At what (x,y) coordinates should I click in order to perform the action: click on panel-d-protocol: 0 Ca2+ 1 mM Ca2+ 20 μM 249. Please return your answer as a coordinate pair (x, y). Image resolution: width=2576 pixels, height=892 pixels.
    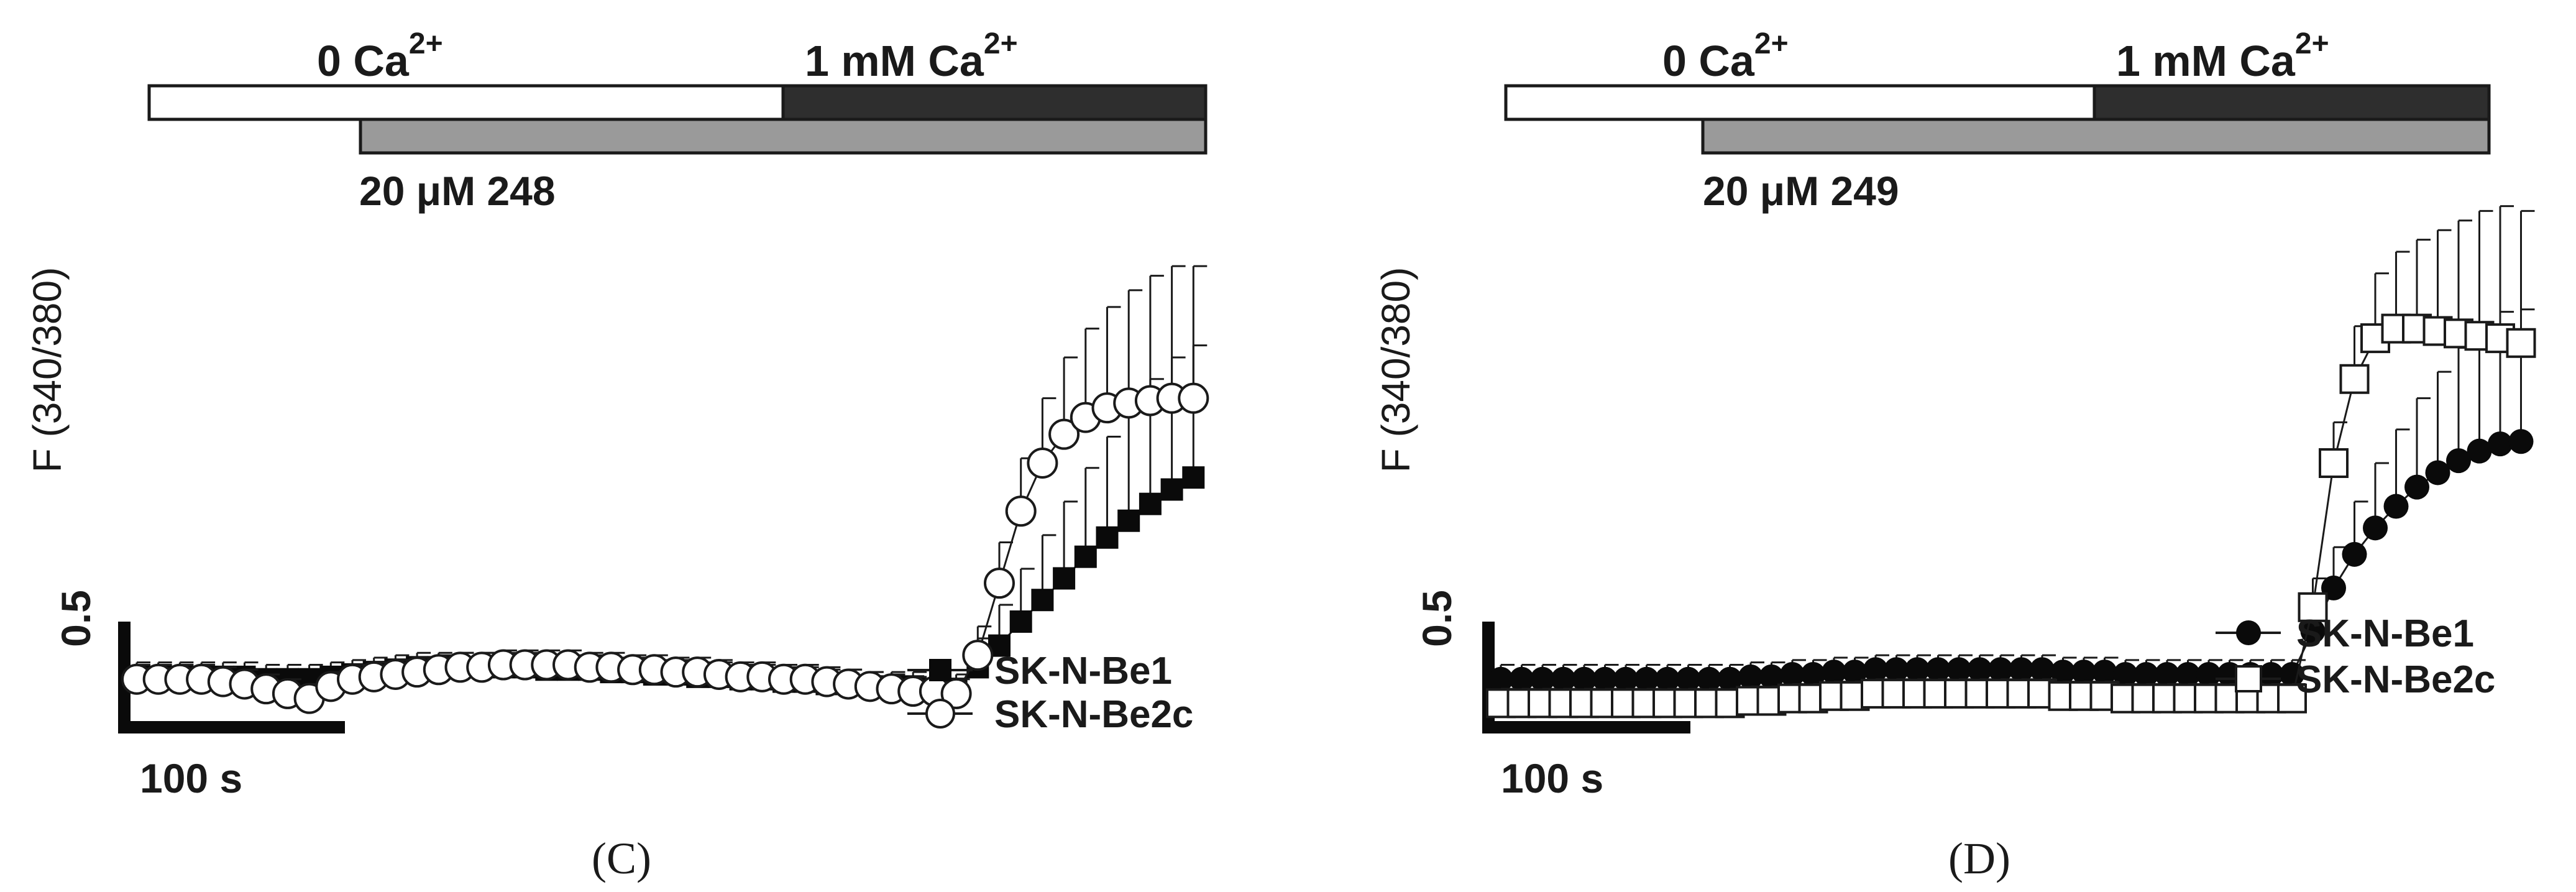
    Looking at the image, I should click on (1997, 120).